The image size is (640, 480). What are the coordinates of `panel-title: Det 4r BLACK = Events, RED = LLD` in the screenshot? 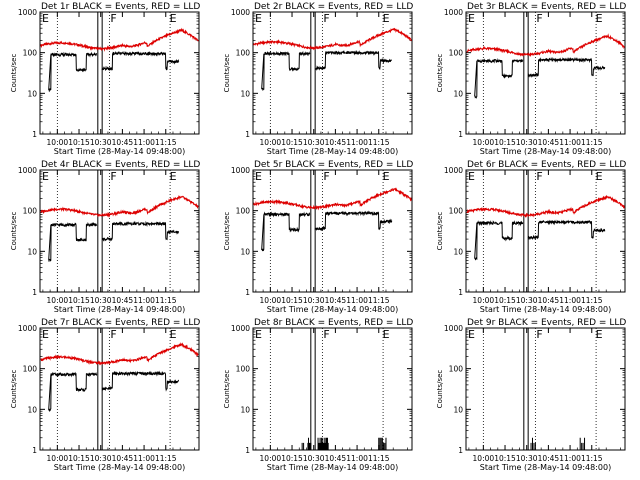 It's located at (120, 165).